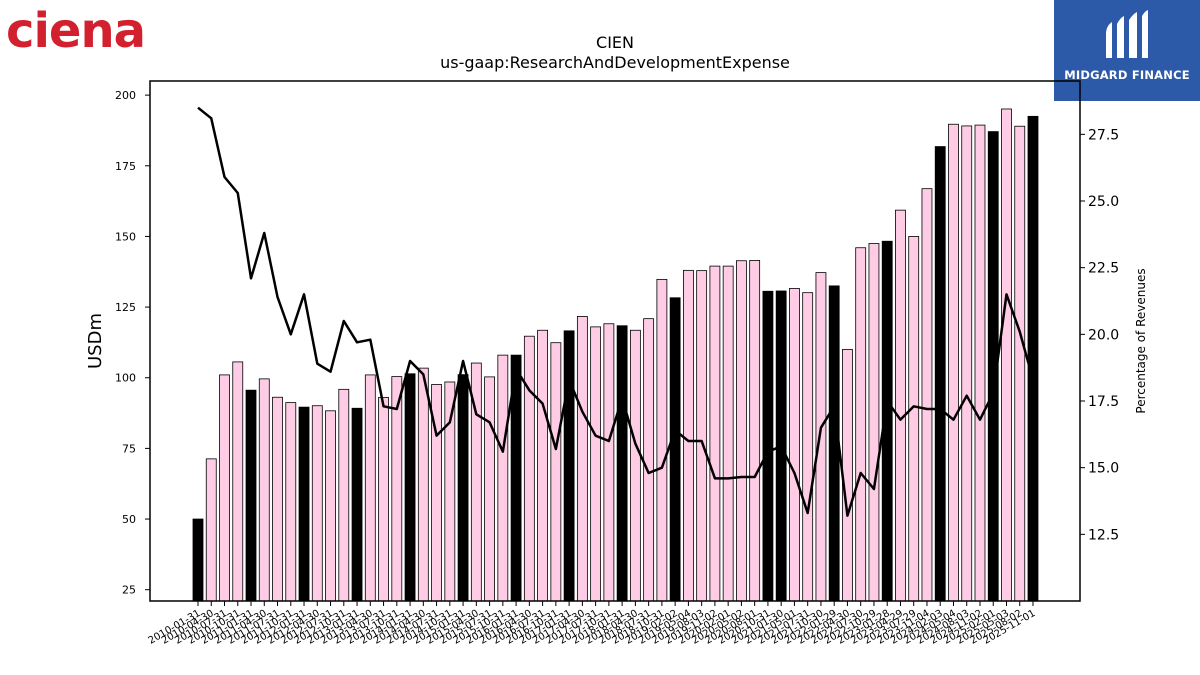 The height and width of the screenshot is (675, 1200). I want to click on y-tick-label: 125, so click(125, 307).